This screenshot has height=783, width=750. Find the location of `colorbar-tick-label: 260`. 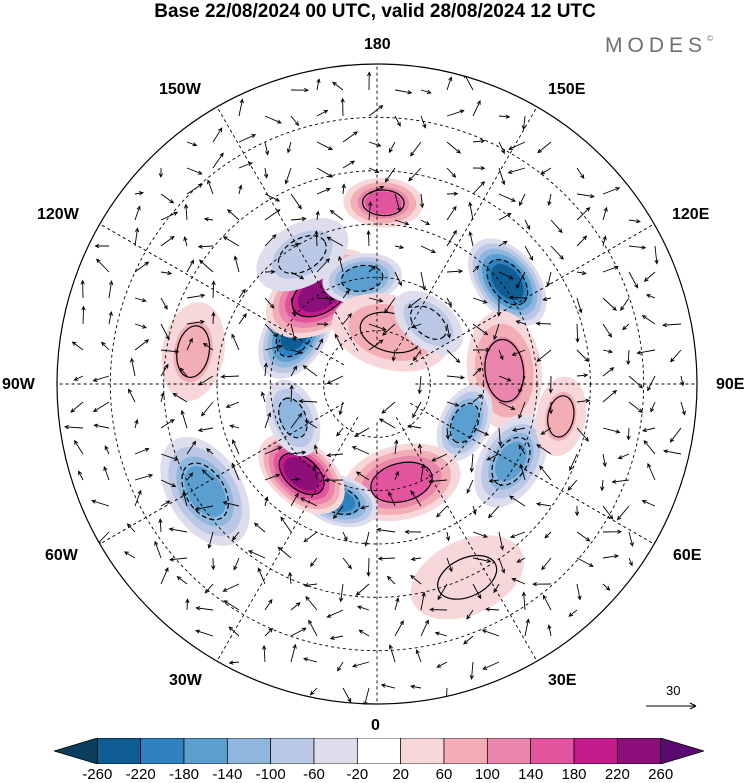

colorbar-tick-label: 260 is located at coordinates (661, 774).